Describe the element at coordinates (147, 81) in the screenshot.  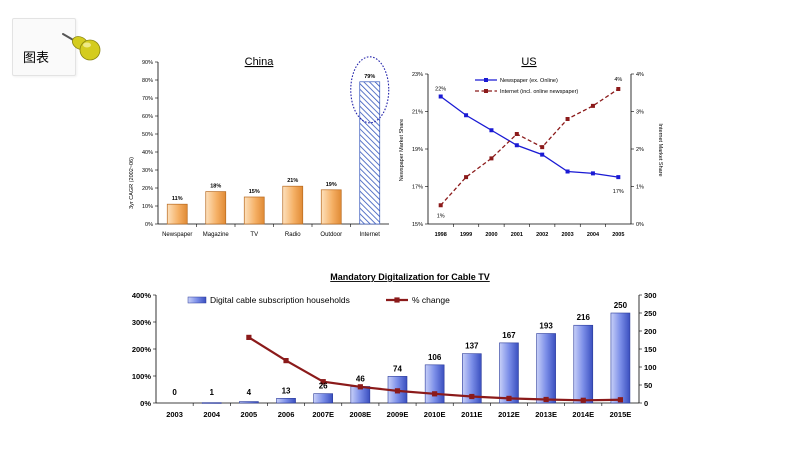
I see `china-y-tick-label: 80%` at that location.